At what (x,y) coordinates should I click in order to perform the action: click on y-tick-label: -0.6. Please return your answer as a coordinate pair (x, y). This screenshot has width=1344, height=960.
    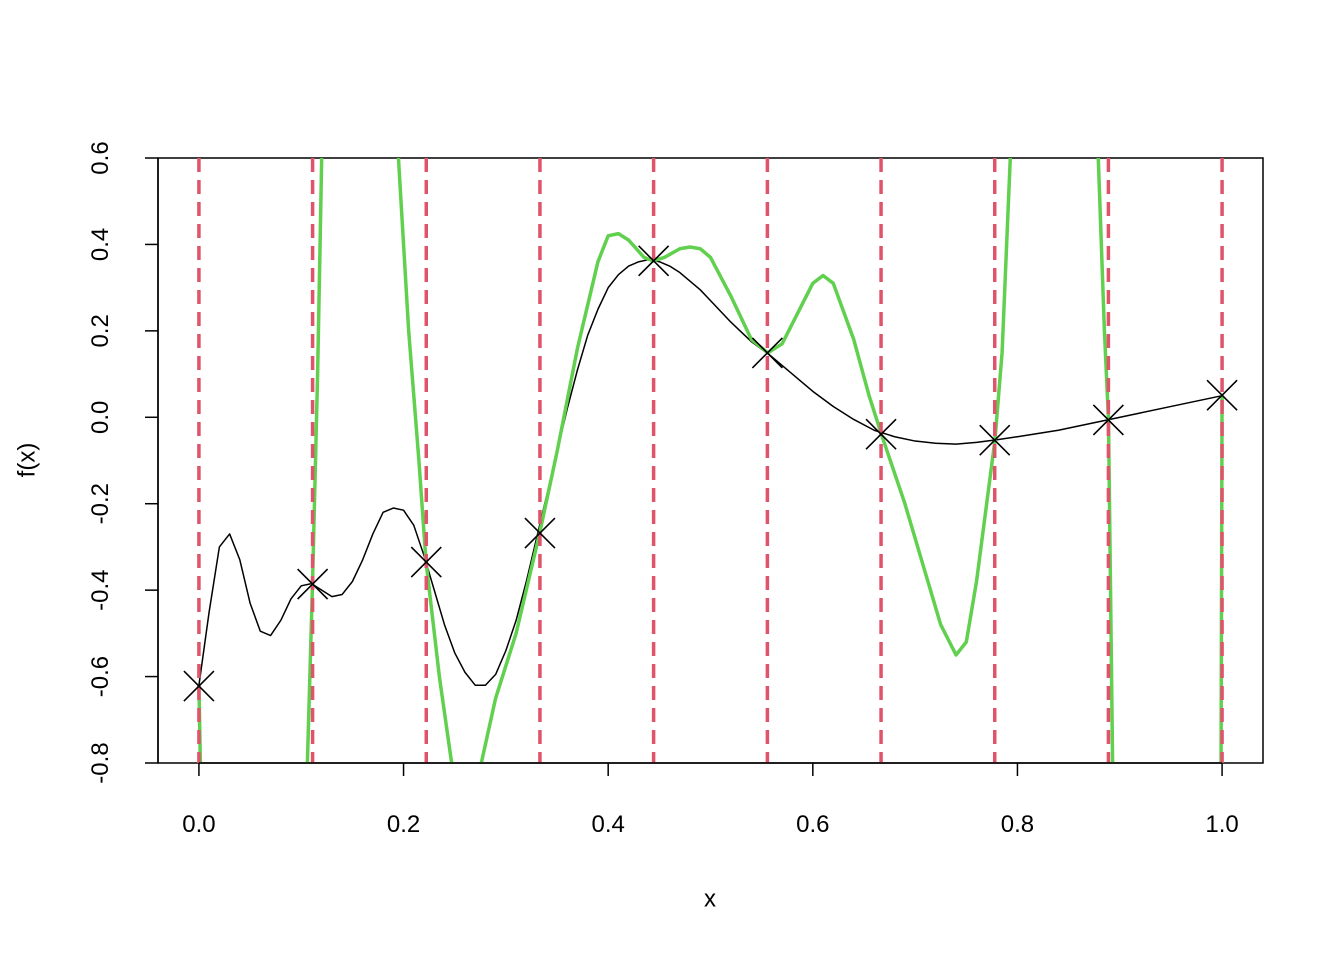
    Looking at the image, I should click on (100, 676).